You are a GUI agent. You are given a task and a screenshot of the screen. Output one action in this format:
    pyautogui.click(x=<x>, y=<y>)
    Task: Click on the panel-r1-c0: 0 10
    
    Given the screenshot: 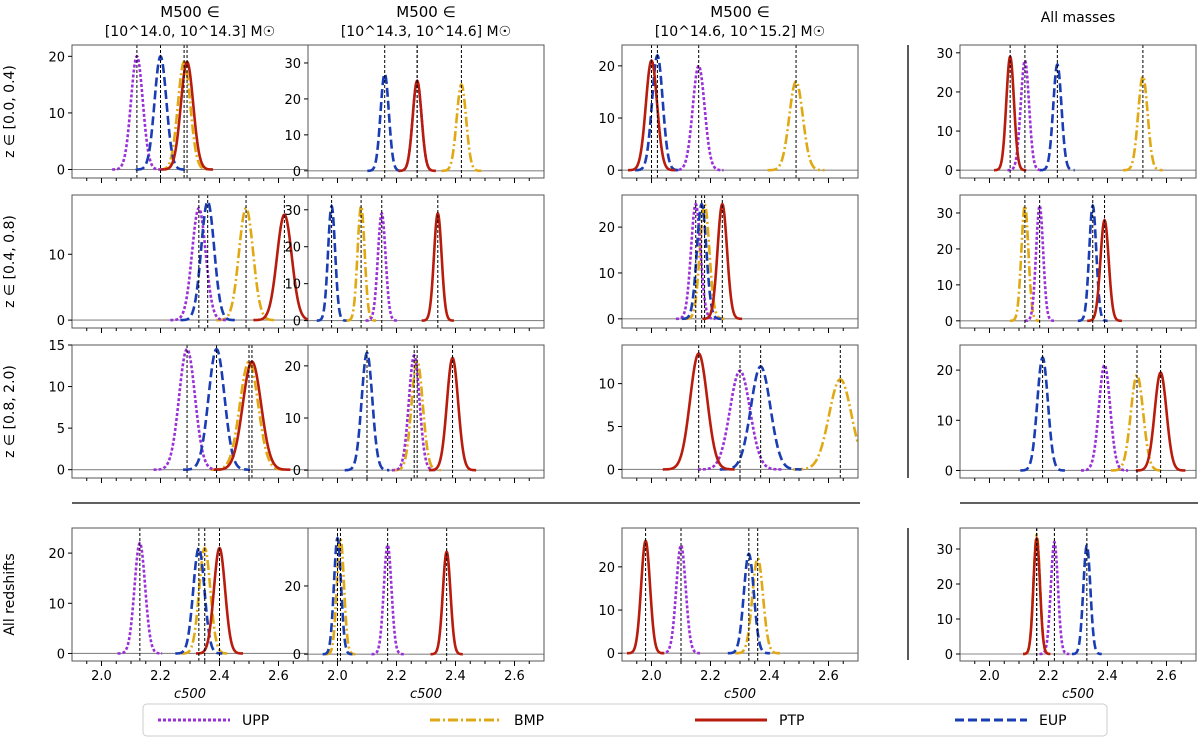 What is the action you would take?
    pyautogui.click(x=178, y=263)
    